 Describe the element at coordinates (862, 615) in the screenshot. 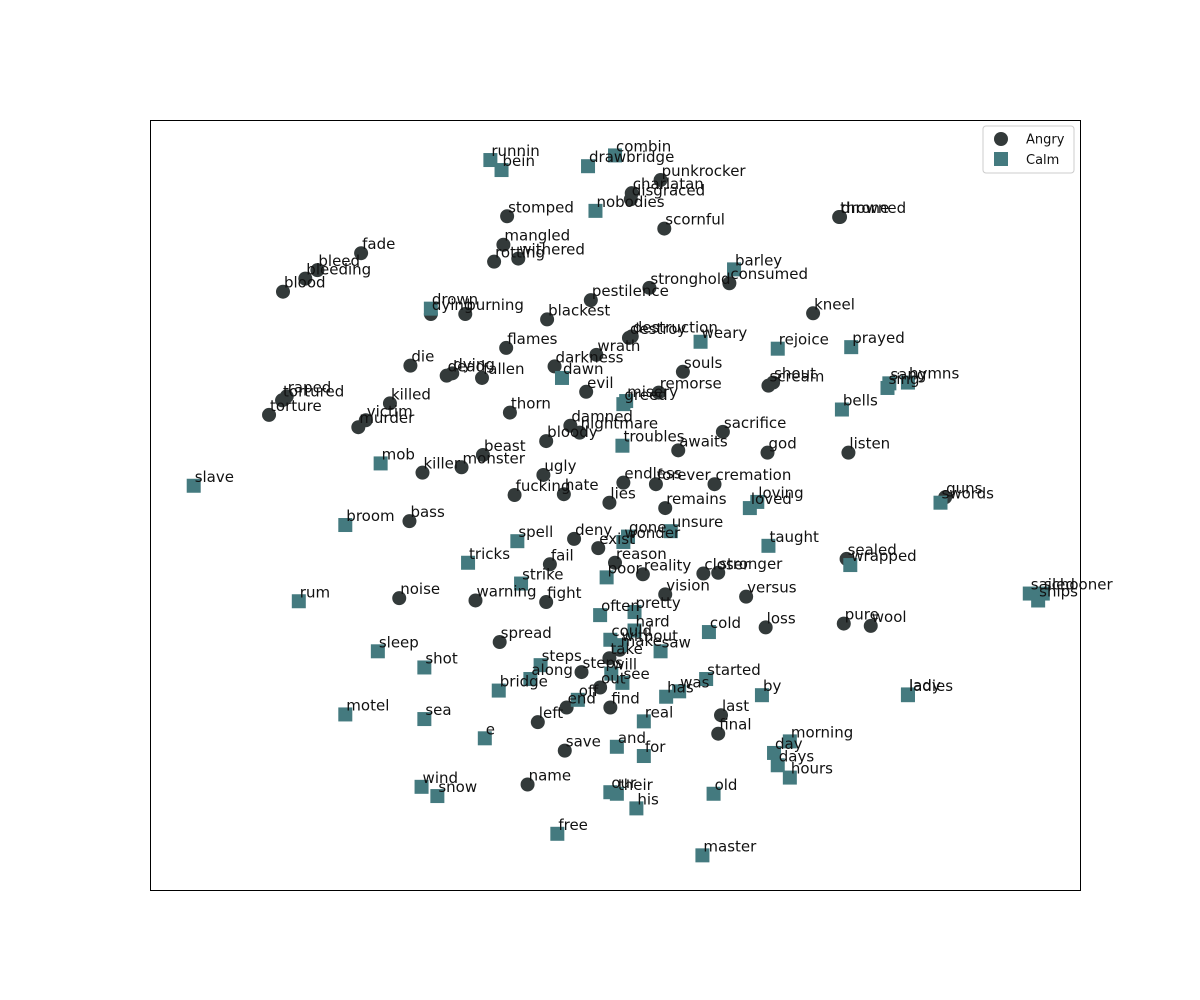

I see `point-label: pure` at that location.